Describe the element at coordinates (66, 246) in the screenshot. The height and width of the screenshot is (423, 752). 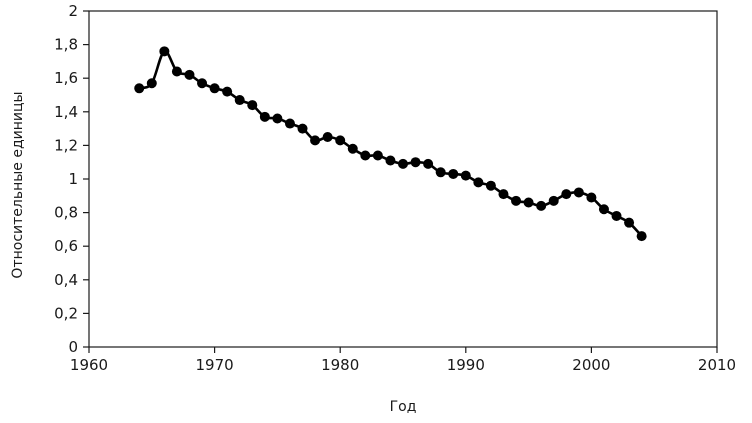
I see `y-tick-label: 0,6` at that location.